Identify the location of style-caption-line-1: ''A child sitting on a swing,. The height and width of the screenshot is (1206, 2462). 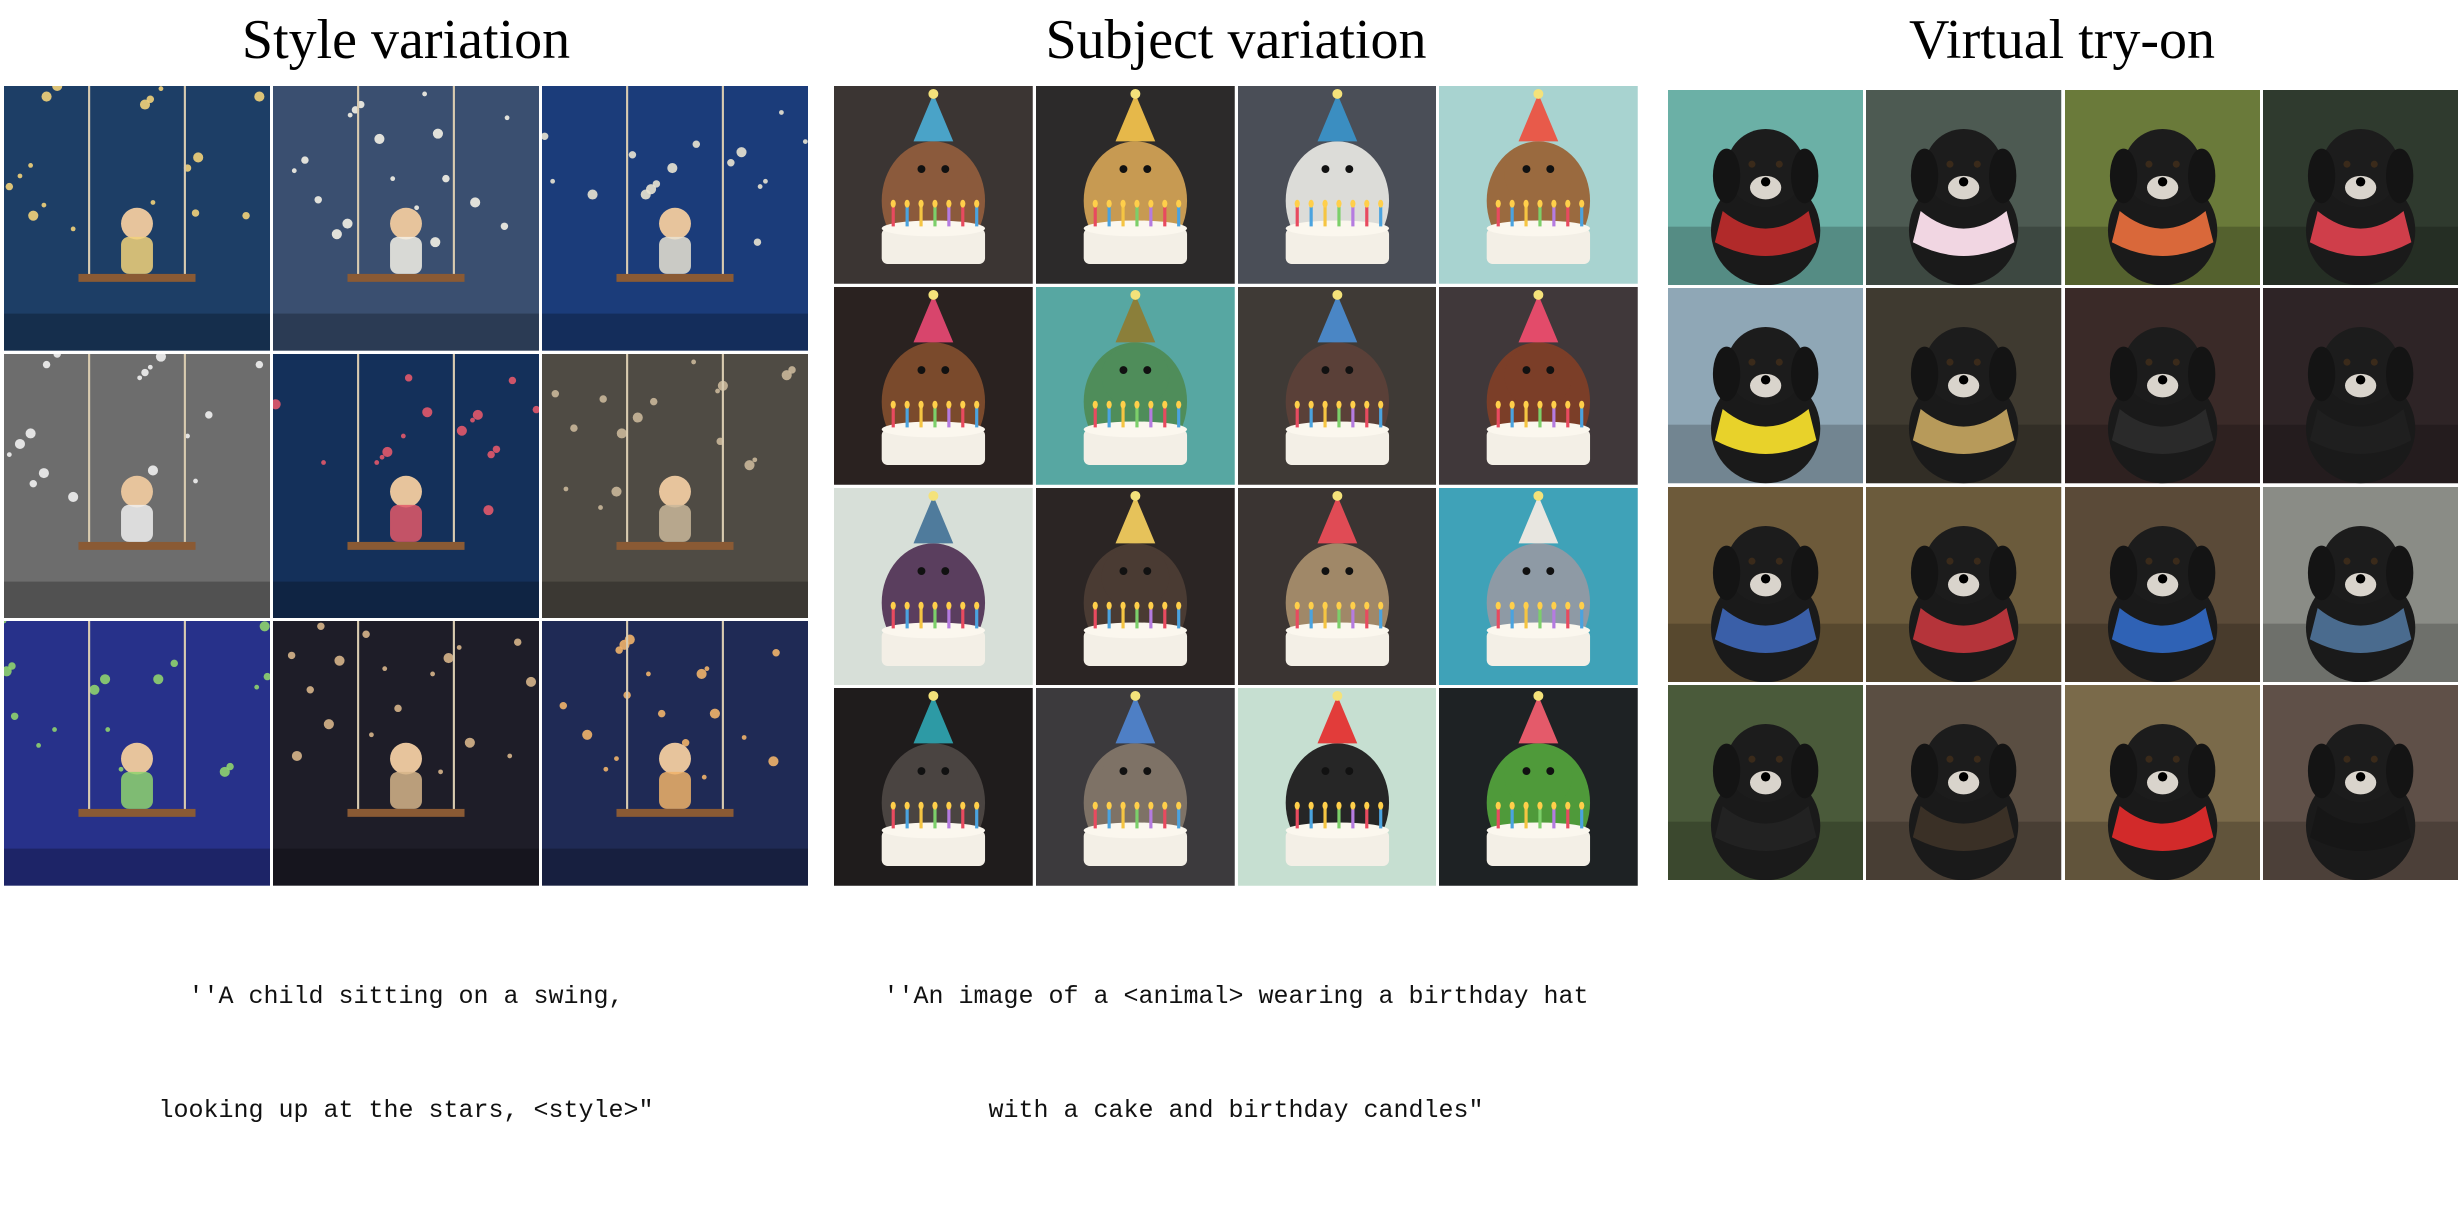
(406, 996).